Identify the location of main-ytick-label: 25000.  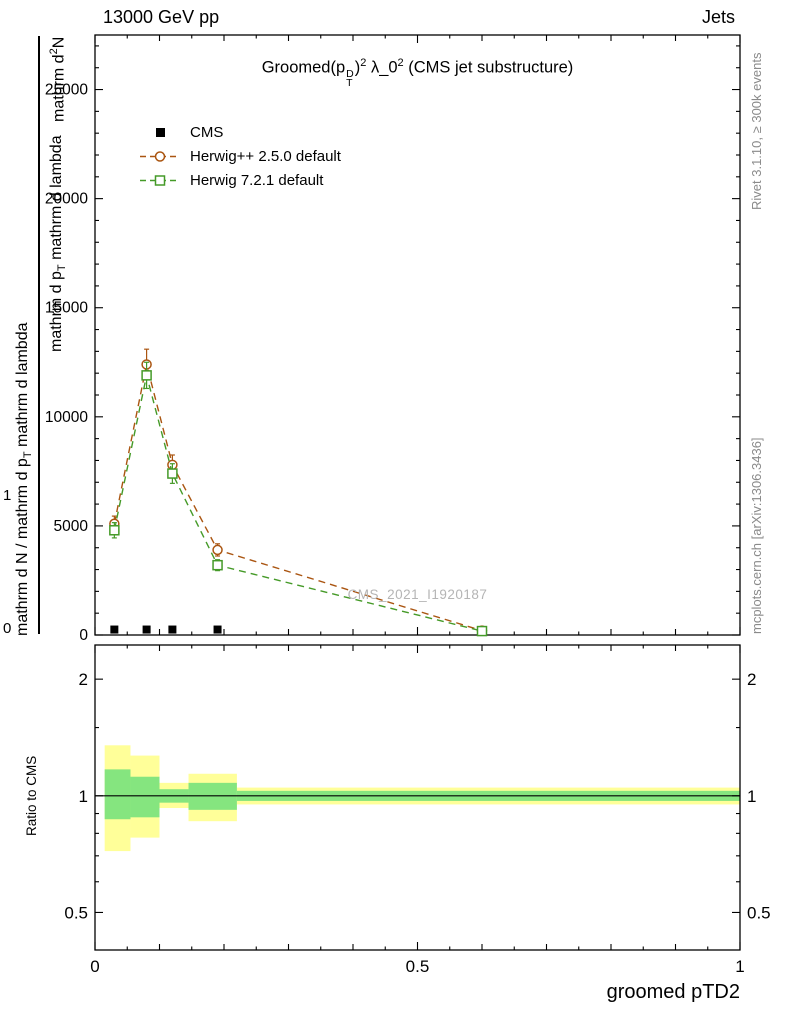
(66, 90).